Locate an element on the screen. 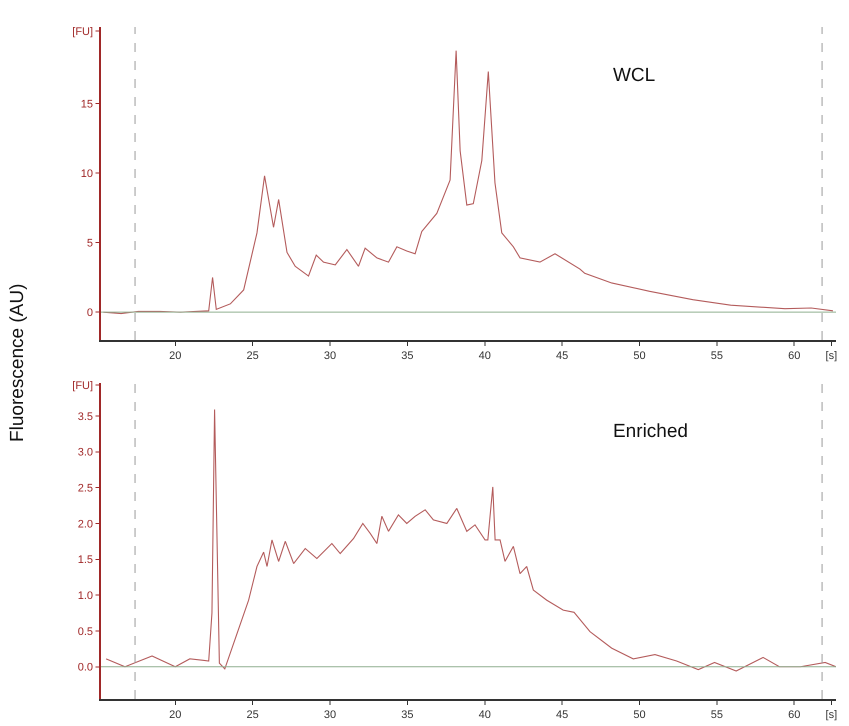  y-tick-label: 5 is located at coordinates (90, 243).